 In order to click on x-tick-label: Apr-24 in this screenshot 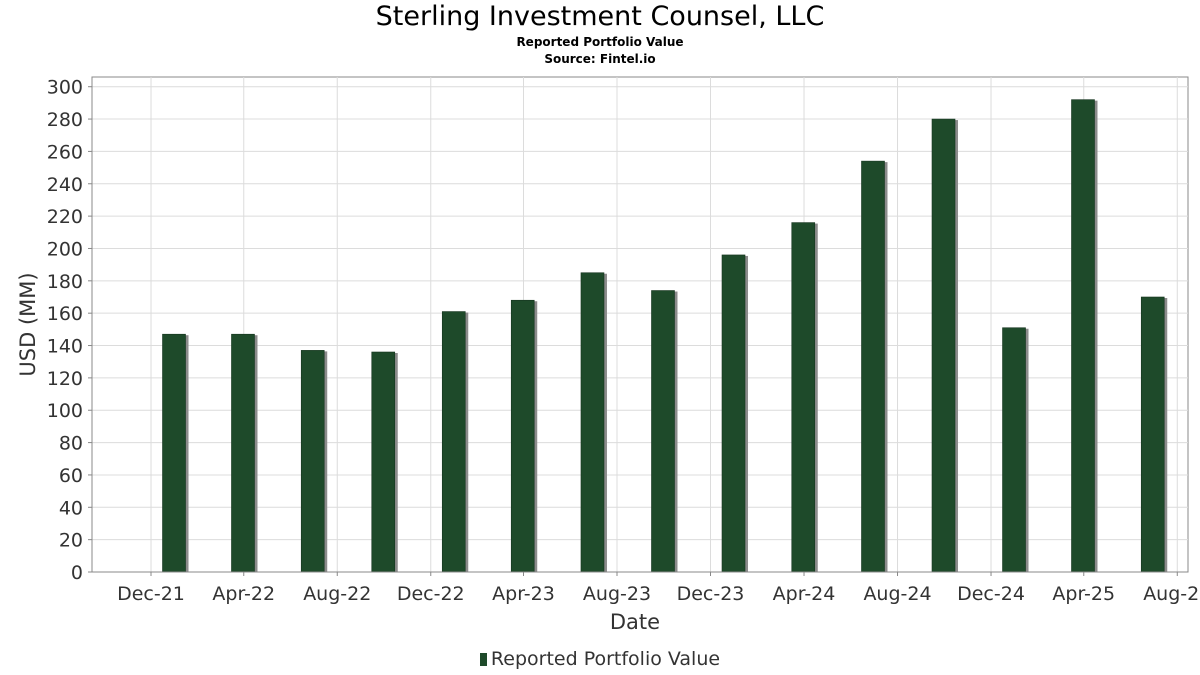, I will do `click(804, 594)`.